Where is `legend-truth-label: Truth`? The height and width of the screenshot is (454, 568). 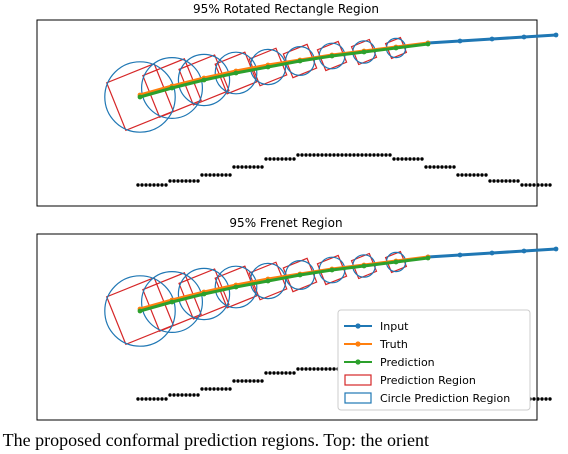 legend-truth-label: Truth is located at coordinates (393, 344).